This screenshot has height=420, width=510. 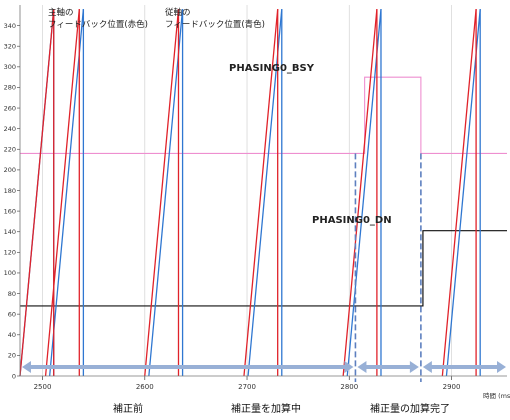 I want to click on phase-arrows, so click(x=264, y=367).